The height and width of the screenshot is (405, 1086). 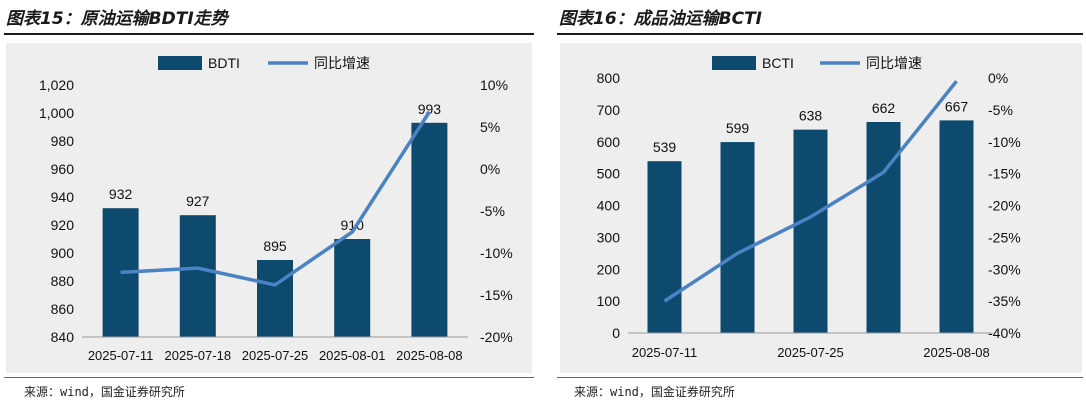 What do you see at coordinates (63, 197) in the screenshot?
I see `y-tick-label: 940` at bounding box center [63, 197].